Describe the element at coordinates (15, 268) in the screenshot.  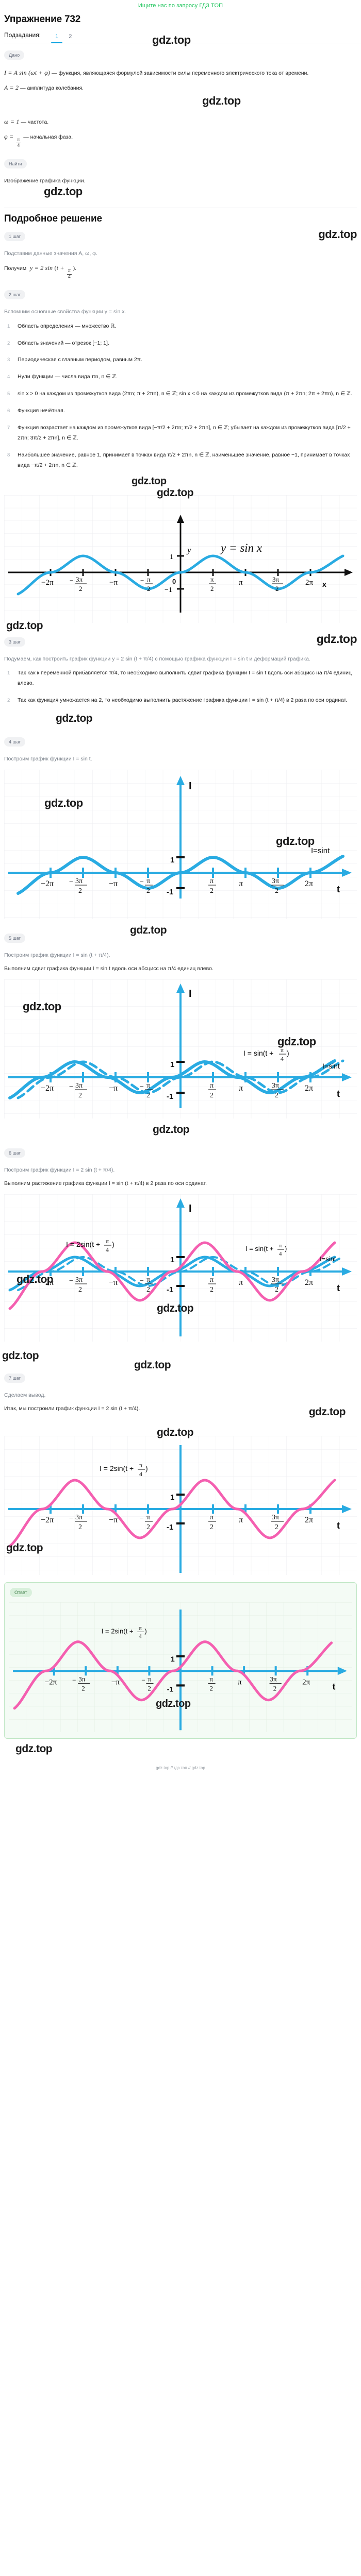
I see `step-1-result-prefix: Получим` at that location.